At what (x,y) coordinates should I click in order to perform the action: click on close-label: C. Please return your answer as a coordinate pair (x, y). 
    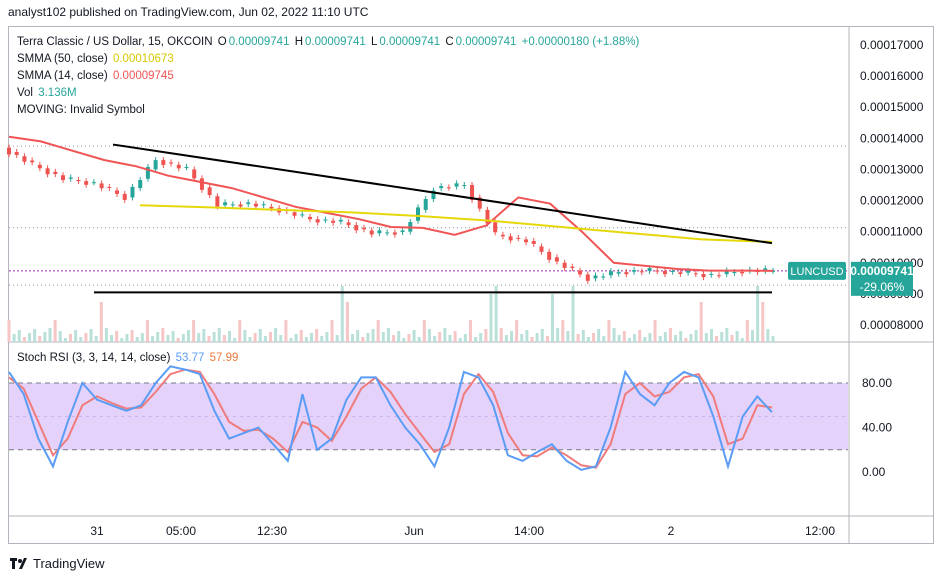
    Looking at the image, I should click on (449, 42).